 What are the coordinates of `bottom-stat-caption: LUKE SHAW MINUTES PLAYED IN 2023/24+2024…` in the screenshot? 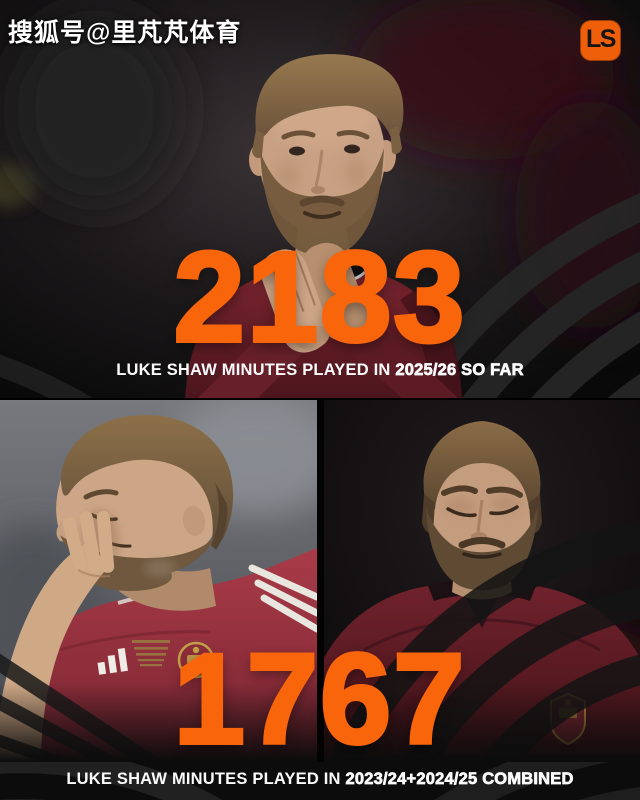 It's located at (320, 779).